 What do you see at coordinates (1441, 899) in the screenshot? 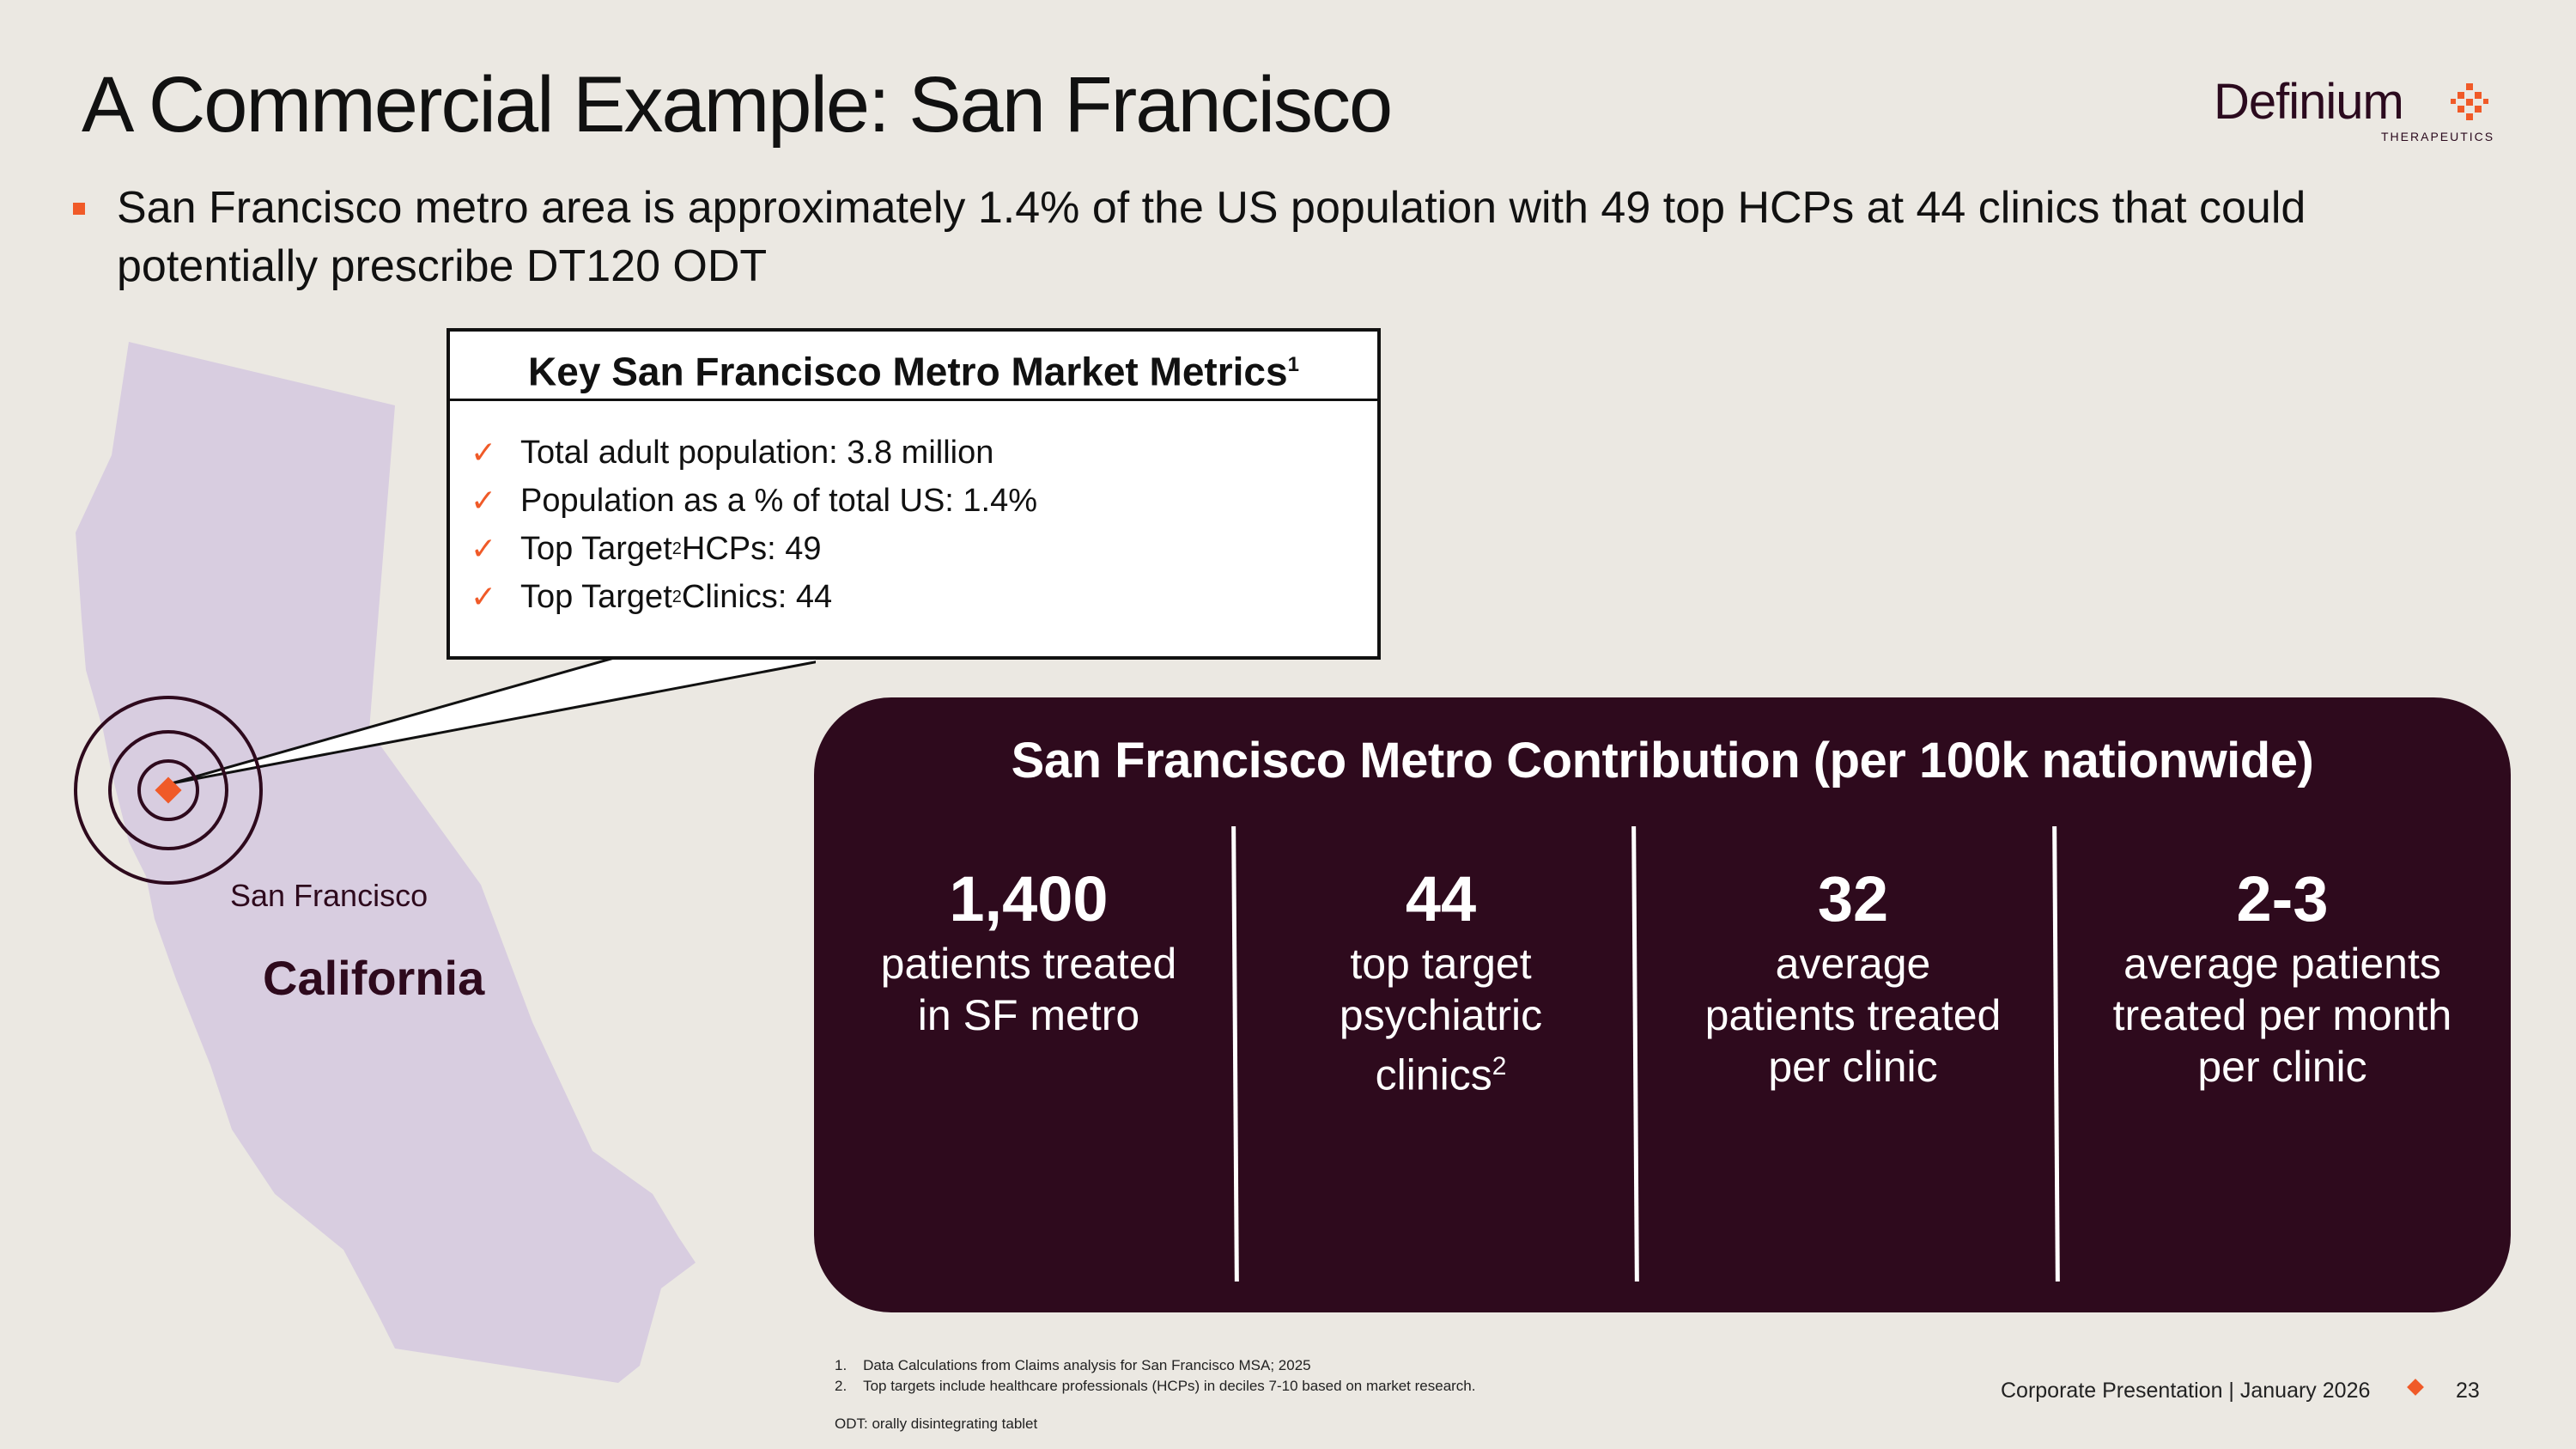
I see `stat-value: 44` at bounding box center [1441, 899].